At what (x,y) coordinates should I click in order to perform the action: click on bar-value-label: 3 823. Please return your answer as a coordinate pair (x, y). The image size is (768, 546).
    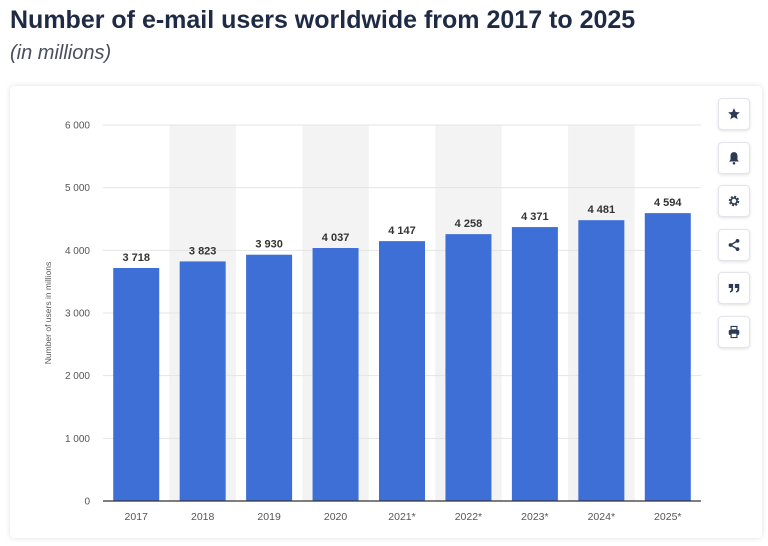
    Looking at the image, I should click on (203, 251).